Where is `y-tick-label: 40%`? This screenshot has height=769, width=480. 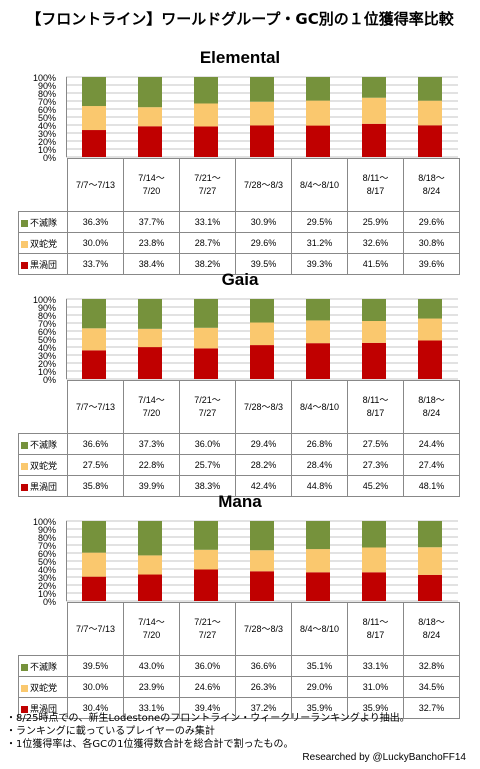
y-tick-label: 40% is located at coordinates (46, 347).